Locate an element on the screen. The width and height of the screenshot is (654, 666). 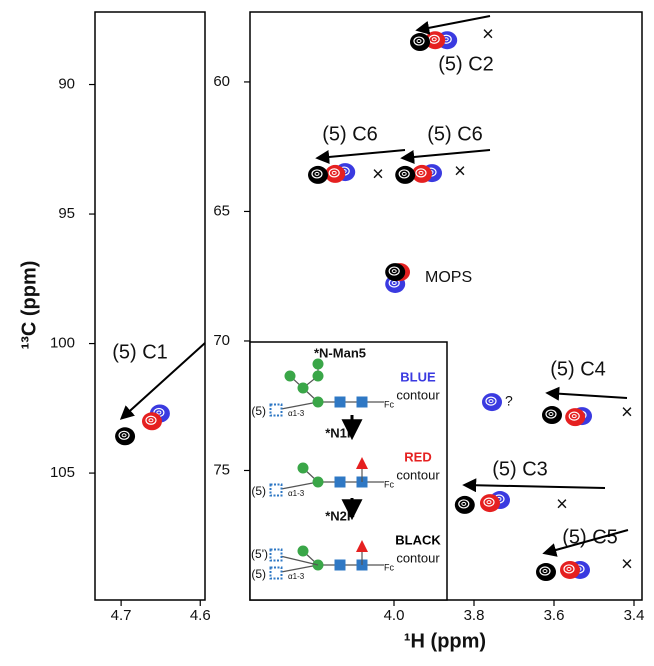
y-tick-label: 65 is located at coordinates (221, 210).